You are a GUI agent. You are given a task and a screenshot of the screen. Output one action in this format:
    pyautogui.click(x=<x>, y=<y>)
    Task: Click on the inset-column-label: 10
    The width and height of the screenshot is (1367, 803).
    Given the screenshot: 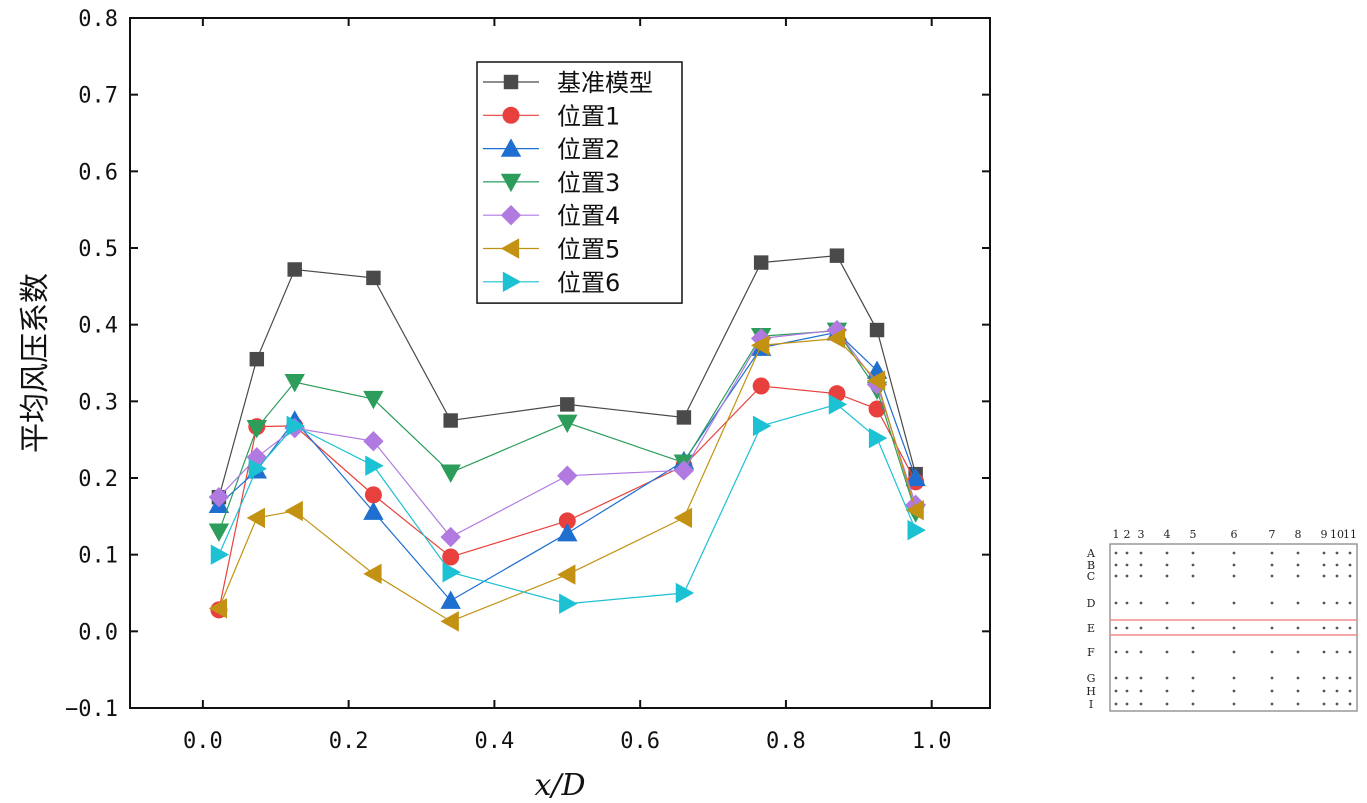 What is the action you would take?
    pyautogui.click(x=1337, y=534)
    